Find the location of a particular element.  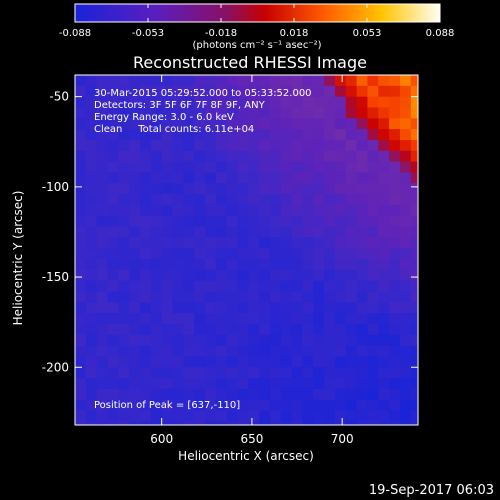

annotation-energy-range: Energy Range: 3.0 - 6.0 keV is located at coordinates (164, 117).